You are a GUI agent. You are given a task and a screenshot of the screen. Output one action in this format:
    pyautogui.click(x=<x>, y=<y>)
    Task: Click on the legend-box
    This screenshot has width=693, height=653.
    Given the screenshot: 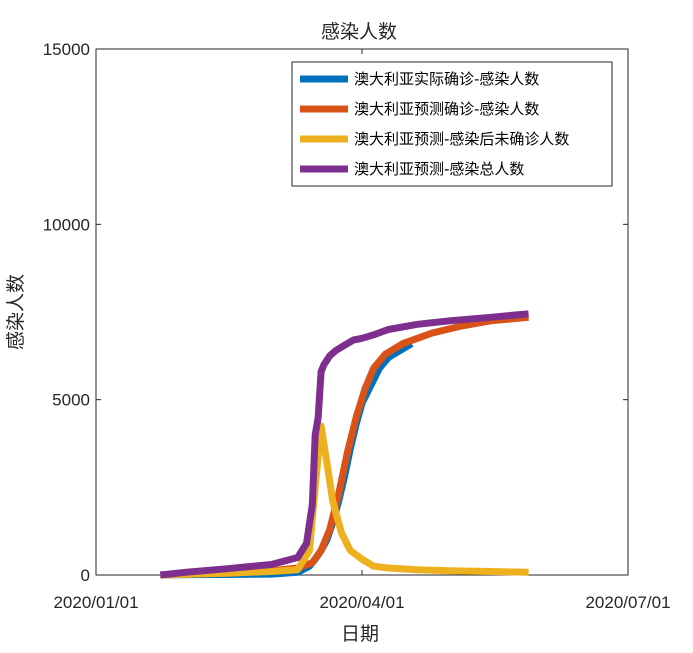 What is the action you would take?
    pyautogui.click(x=452, y=124)
    